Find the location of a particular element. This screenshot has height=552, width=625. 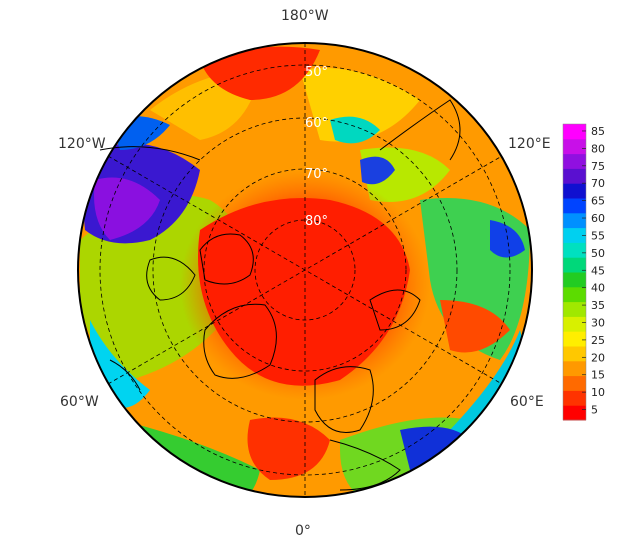

lon-label-120w: 120°W is located at coordinates (82, 144).